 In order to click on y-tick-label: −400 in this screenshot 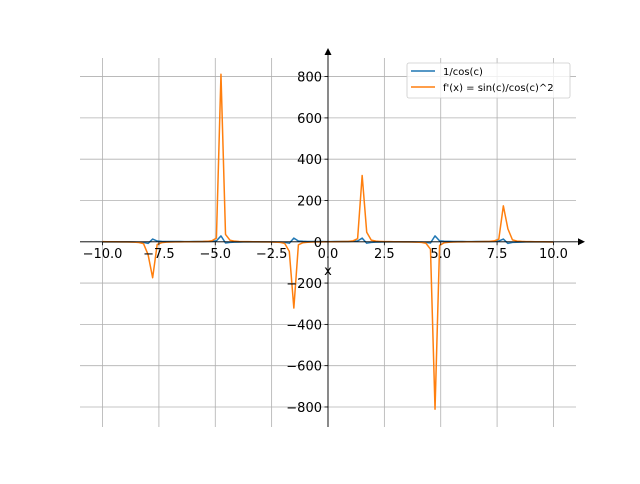, I will do `click(304, 325)`.